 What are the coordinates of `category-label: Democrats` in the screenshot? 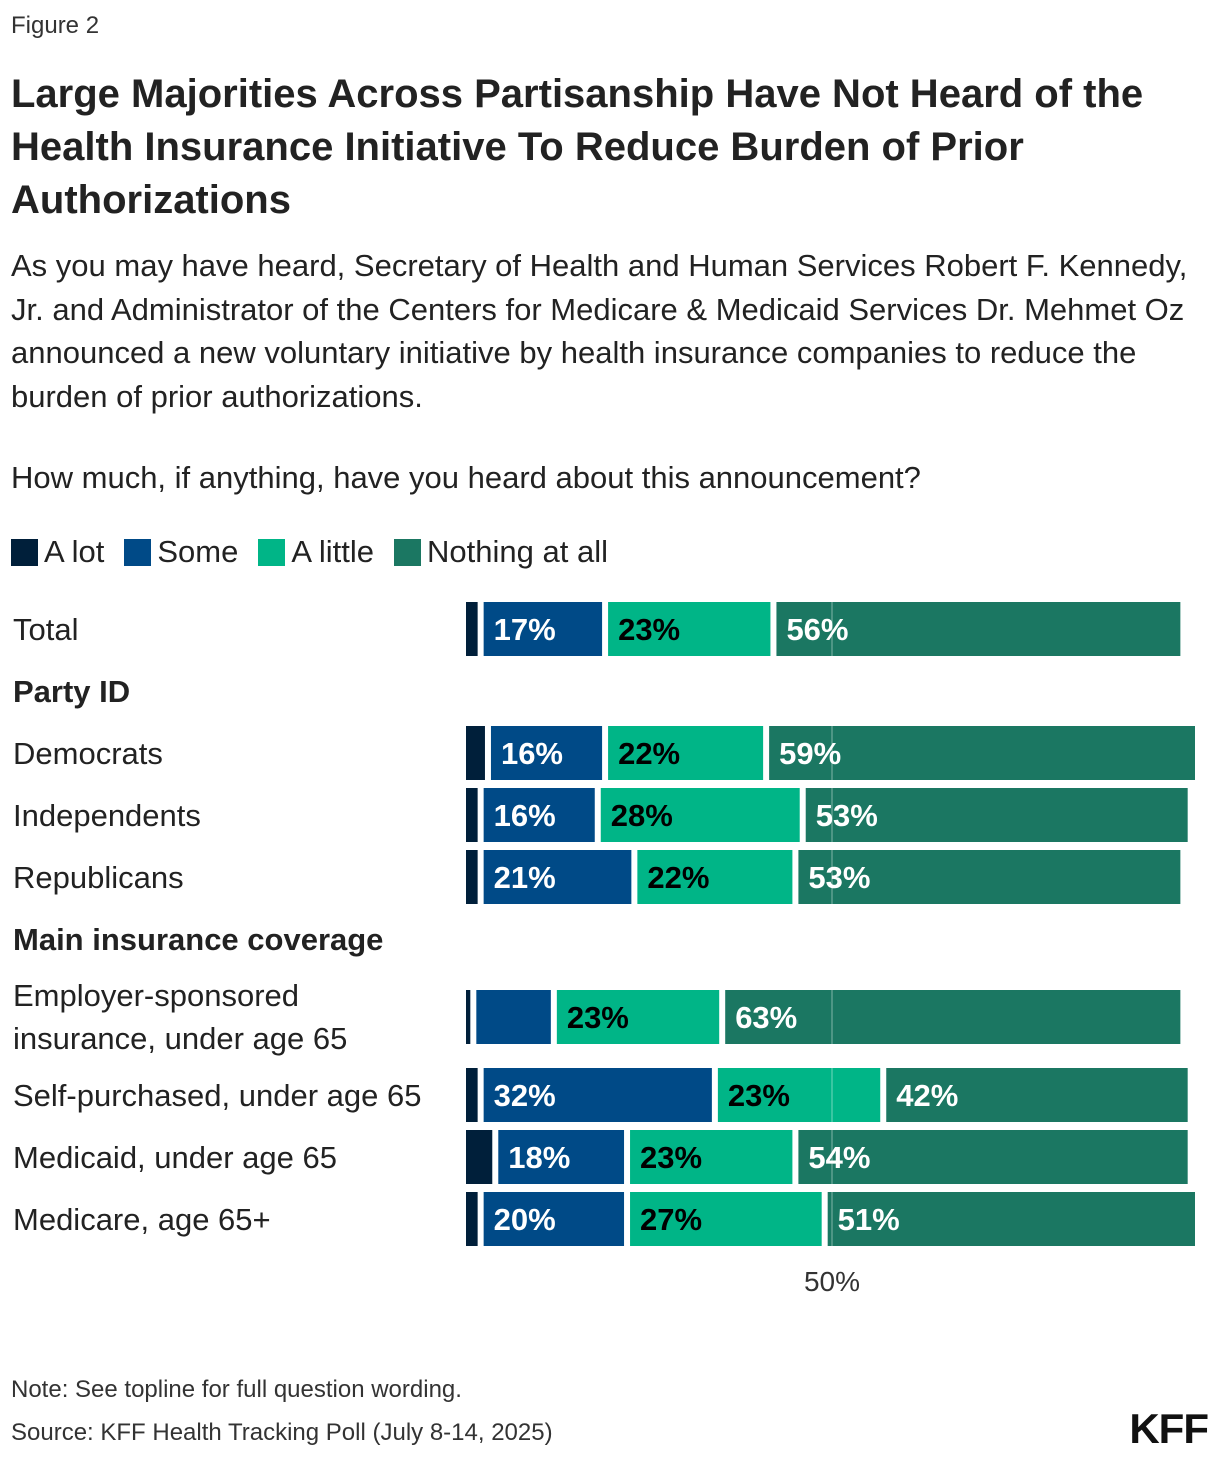 It's located at (88, 753).